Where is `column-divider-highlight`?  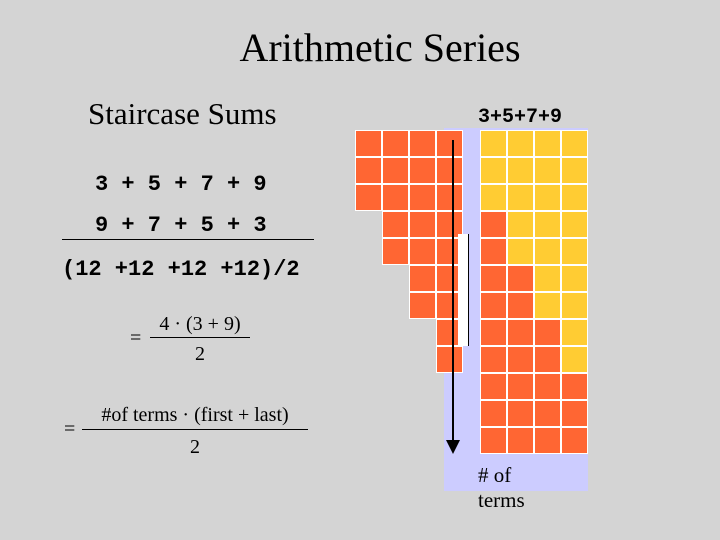
column-divider-highlight is located at coordinates (463, 290).